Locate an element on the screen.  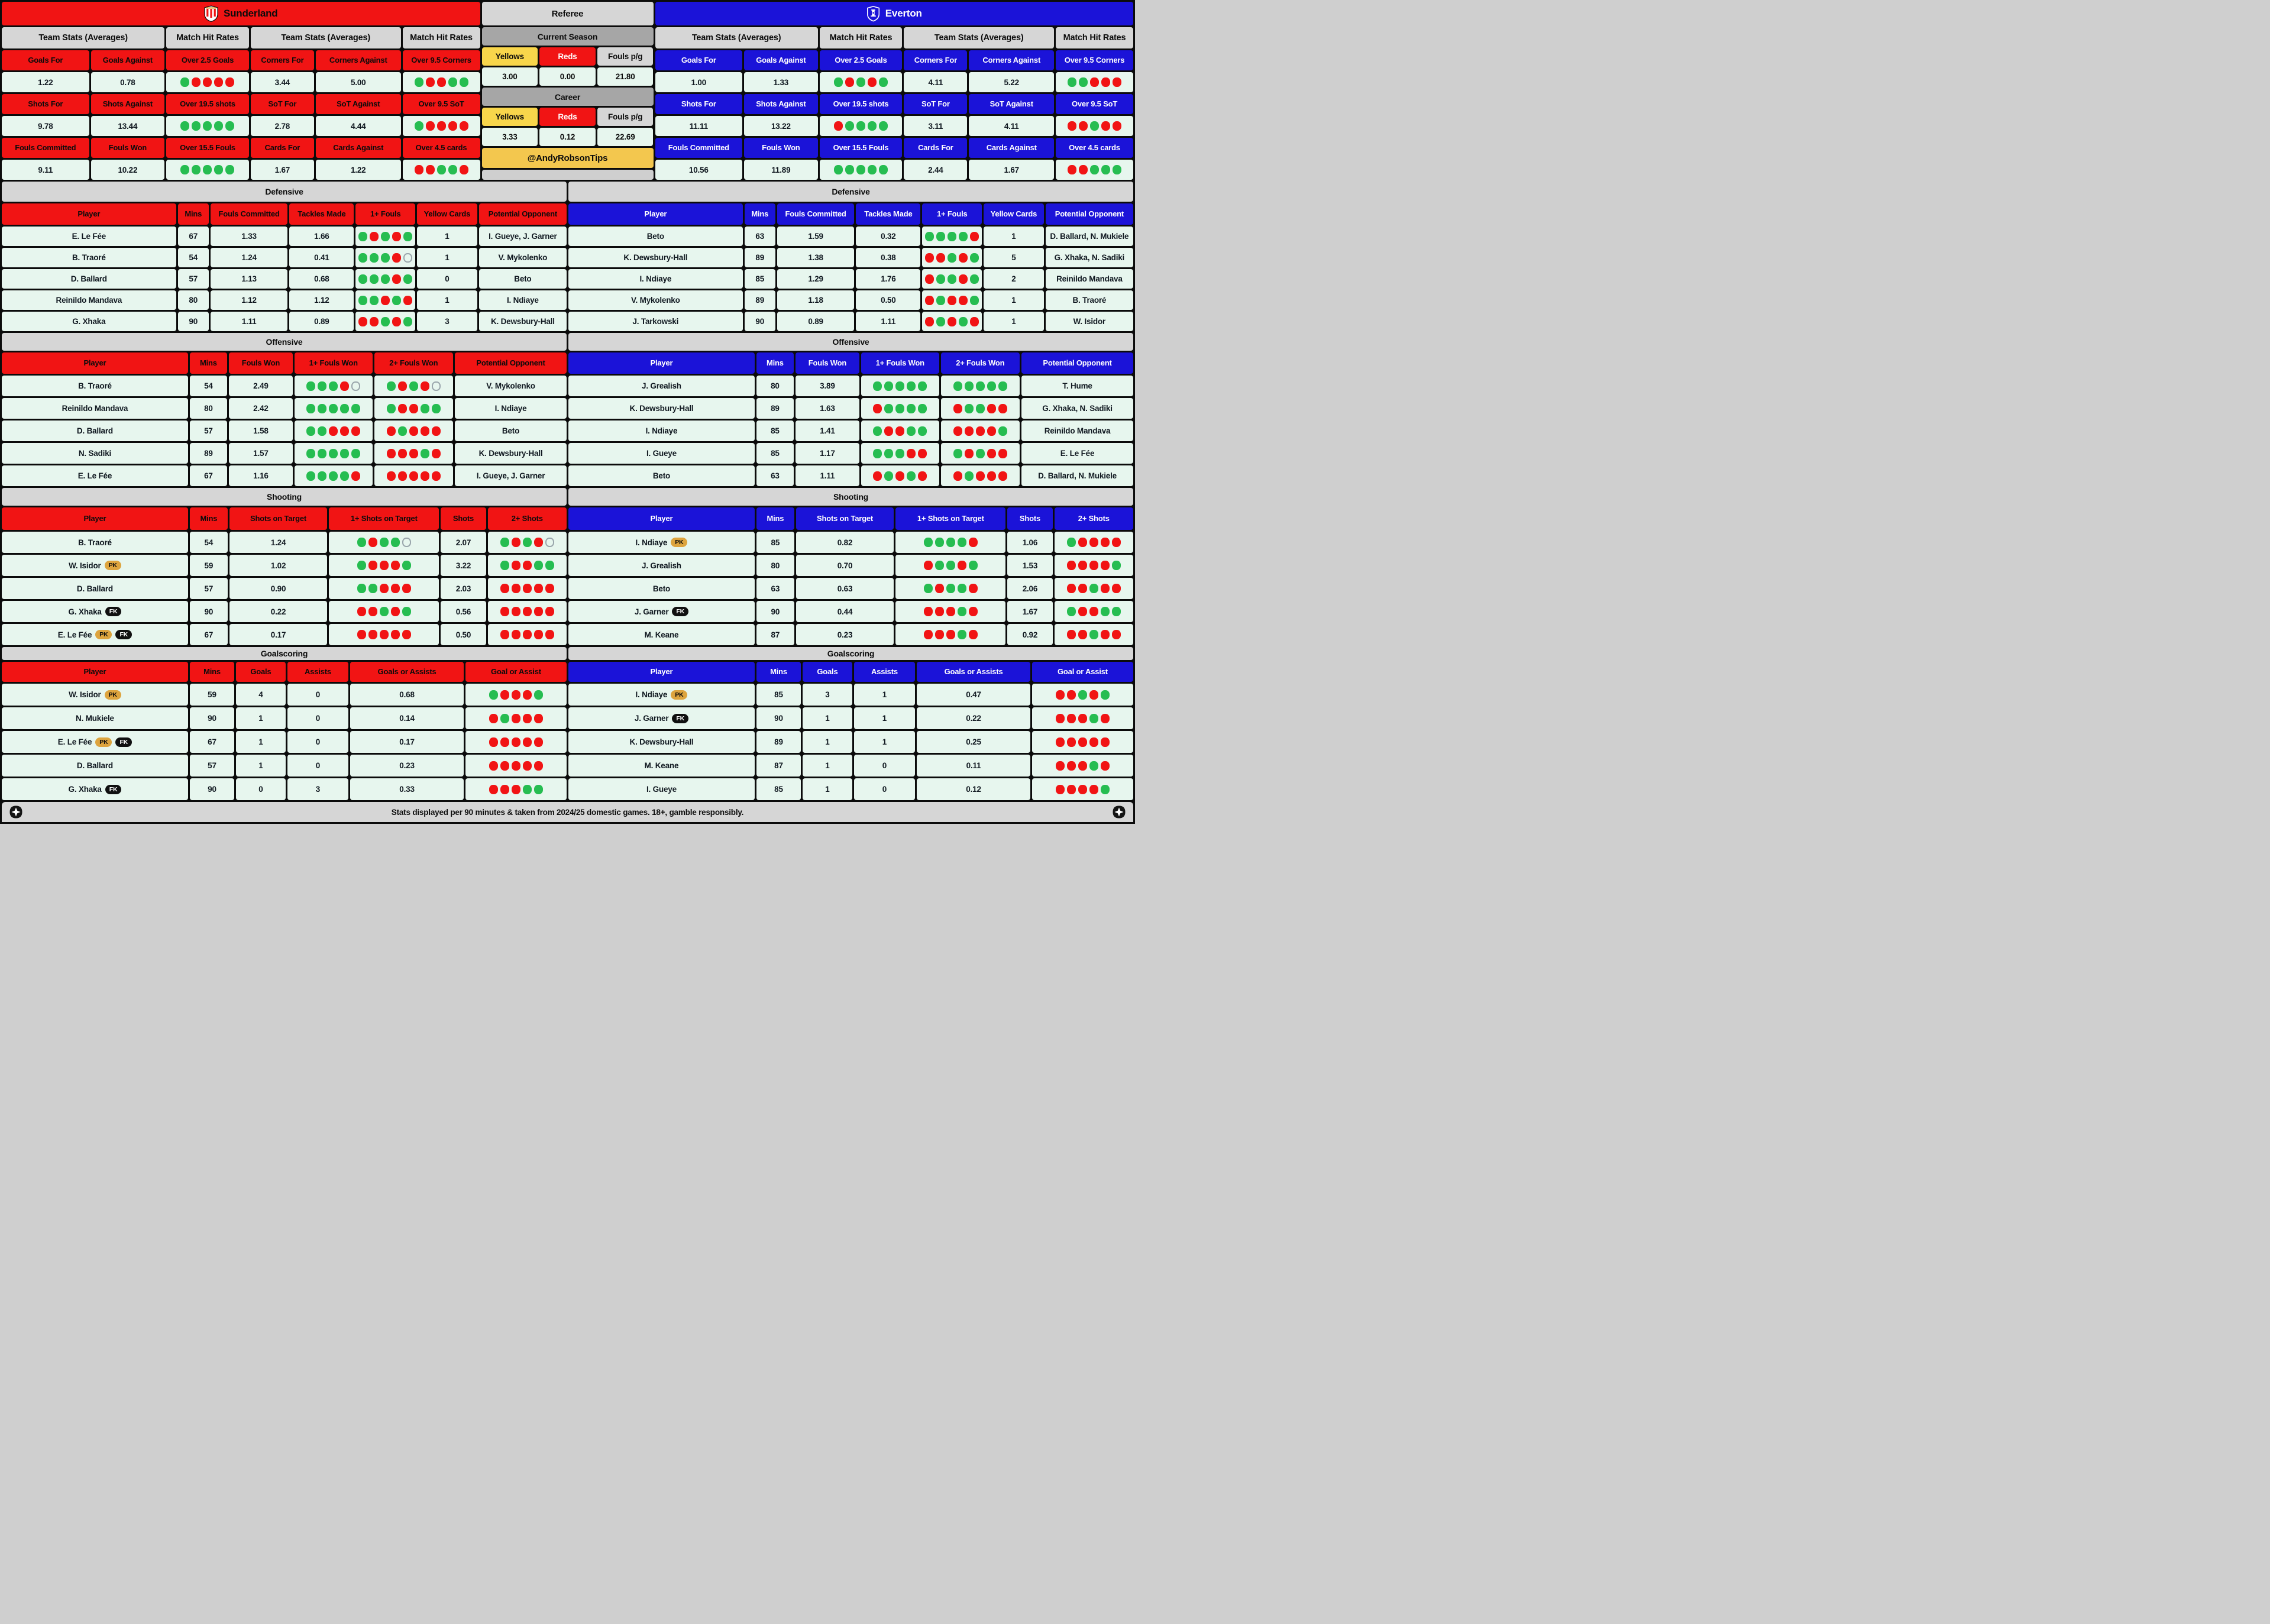
column-header: Potential Opponent is located at coordinates (1089, 214).